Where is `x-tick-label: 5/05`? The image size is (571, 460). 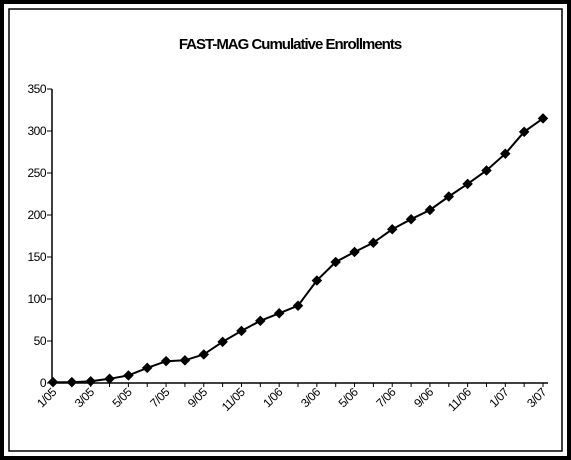
x-tick-label: 5/05 is located at coordinates (123, 398).